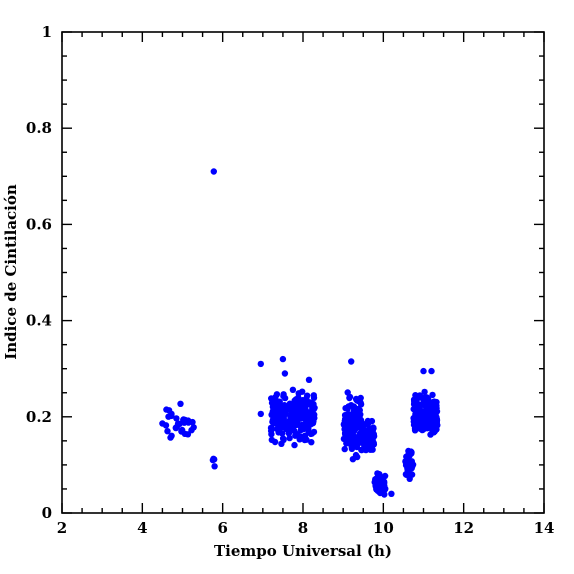 The height and width of the screenshot is (574, 574). I want to click on x-tick-label: 4, so click(142, 528).